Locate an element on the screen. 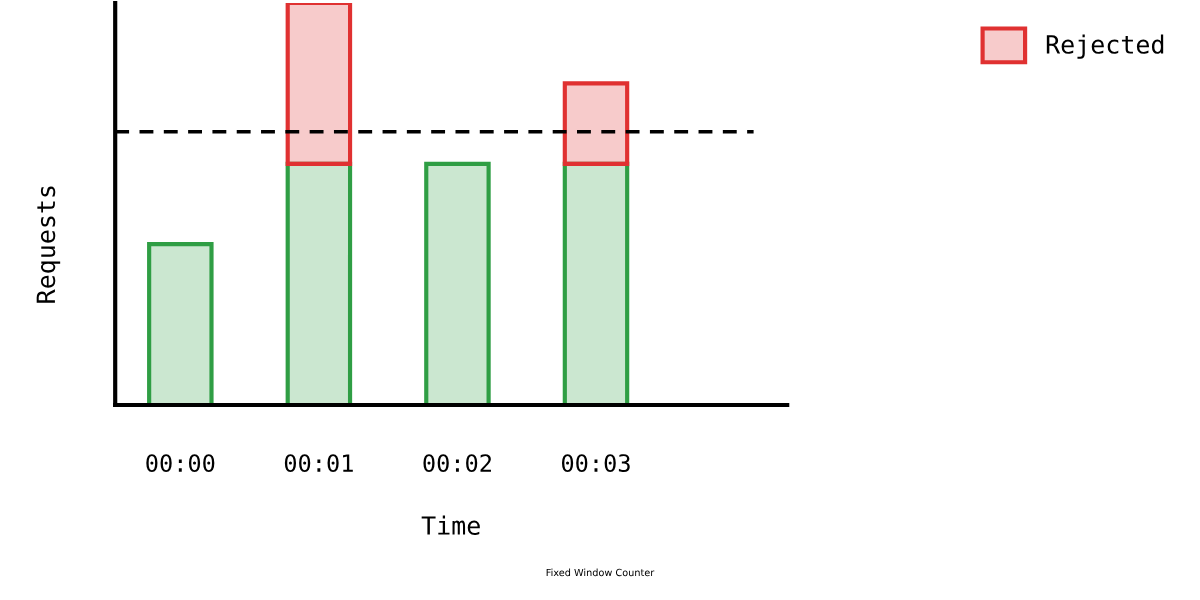  y-axis-title: Requests is located at coordinates (48, 244).